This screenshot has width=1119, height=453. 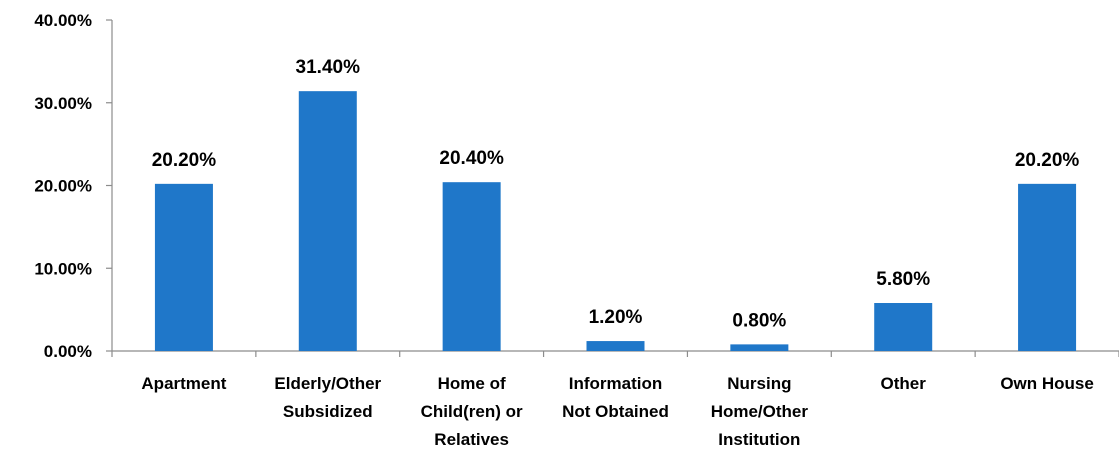 What do you see at coordinates (328, 411) in the screenshot?
I see `category-label: Subsidized` at bounding box center [328, 411].